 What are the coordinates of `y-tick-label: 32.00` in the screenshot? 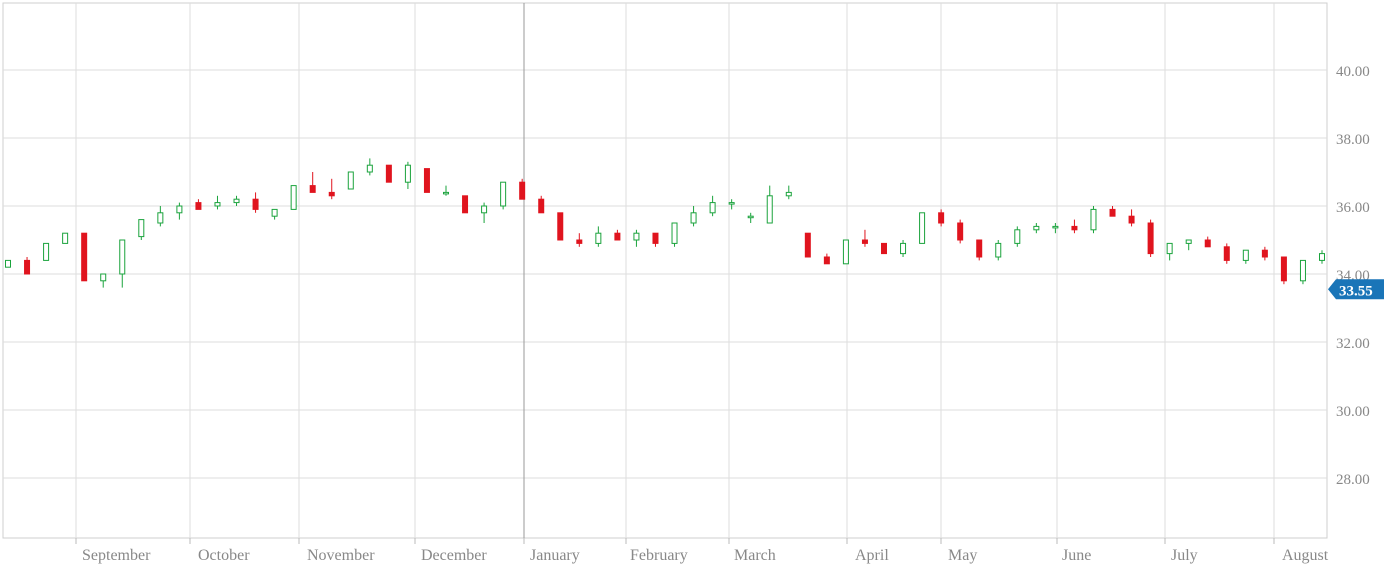 It's located at (1353, 344).